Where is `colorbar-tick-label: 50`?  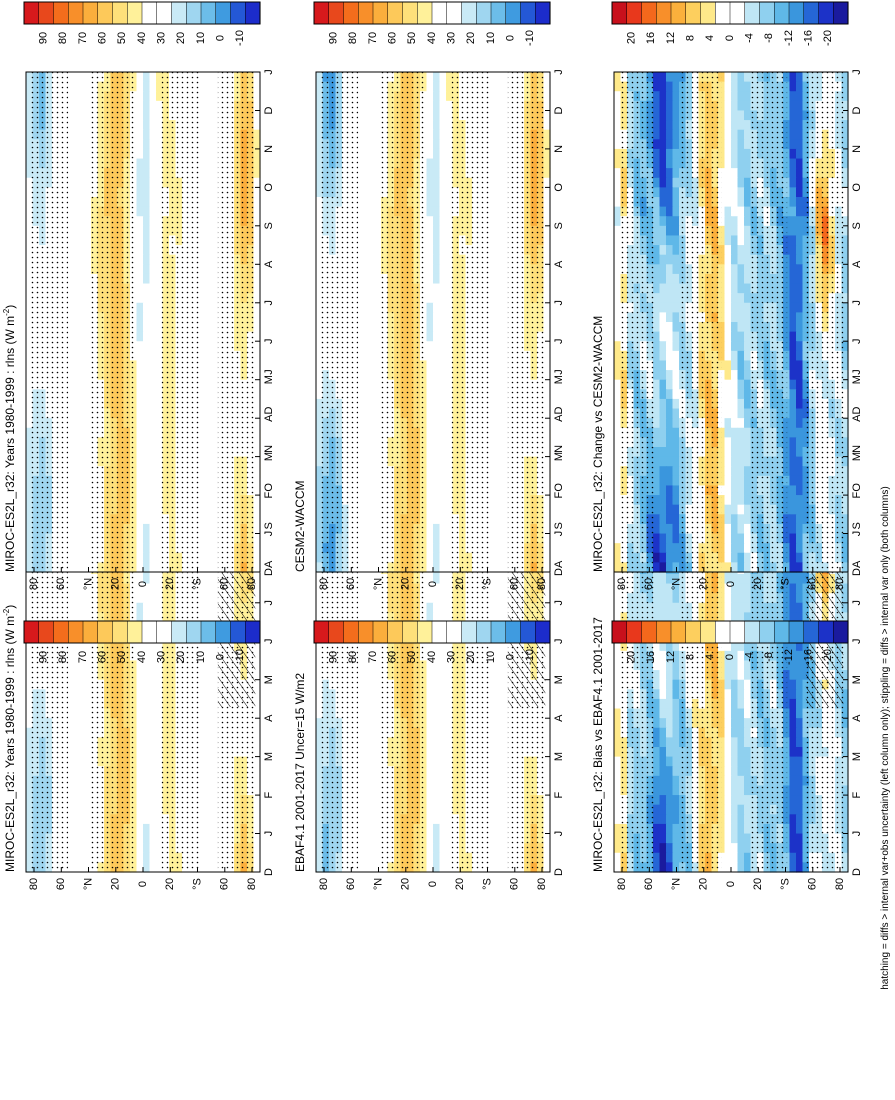 colorbar-tick-label: 50 is located at coordinates (122, 657).